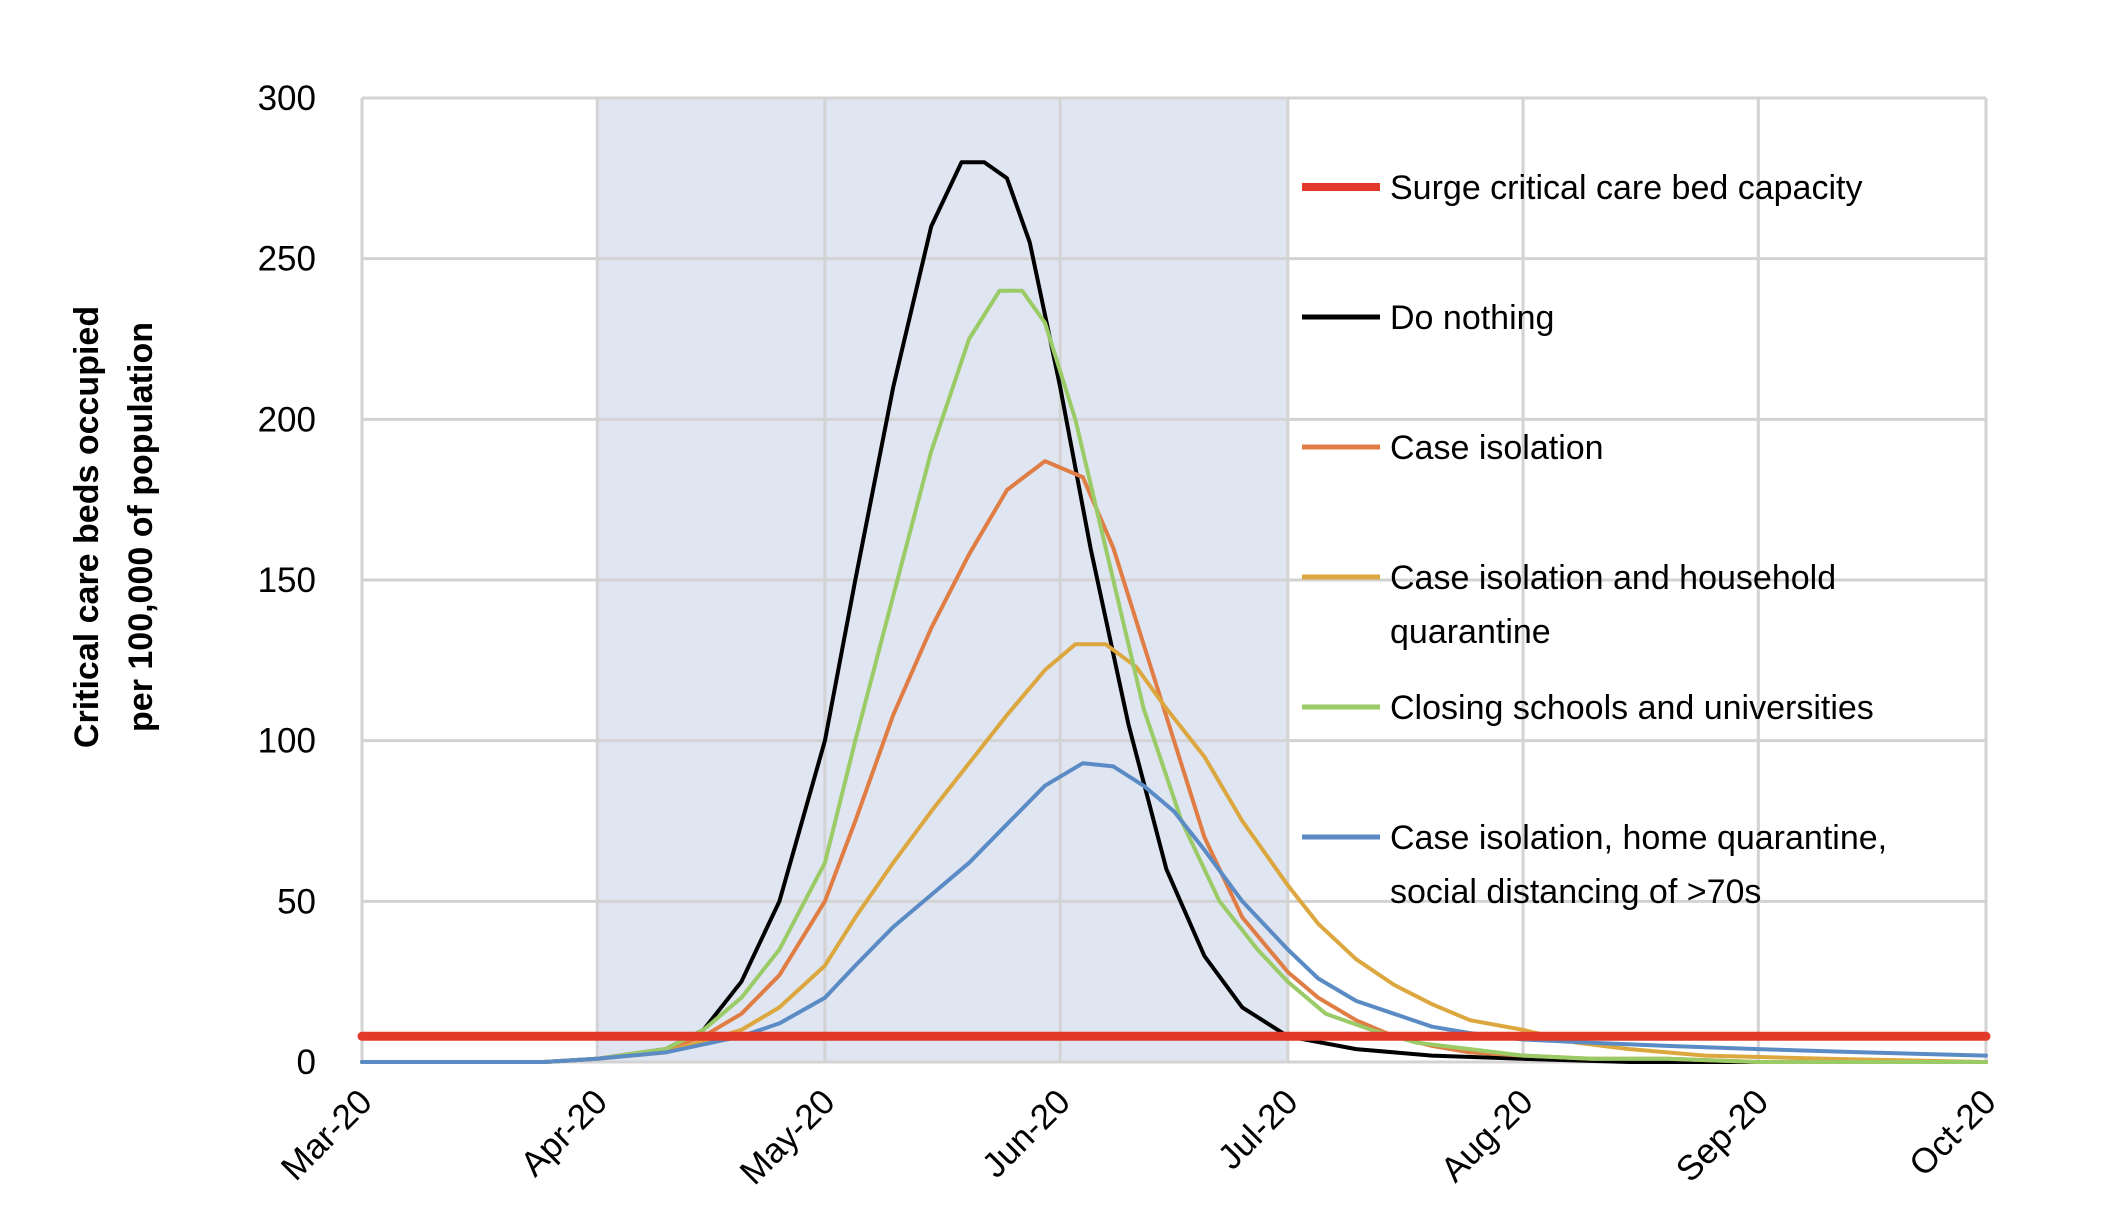  Describe the element at coordinates (141, 527) in the screenshot. I see `y-axis-label-line-2: per 100,000 of population` at that location.